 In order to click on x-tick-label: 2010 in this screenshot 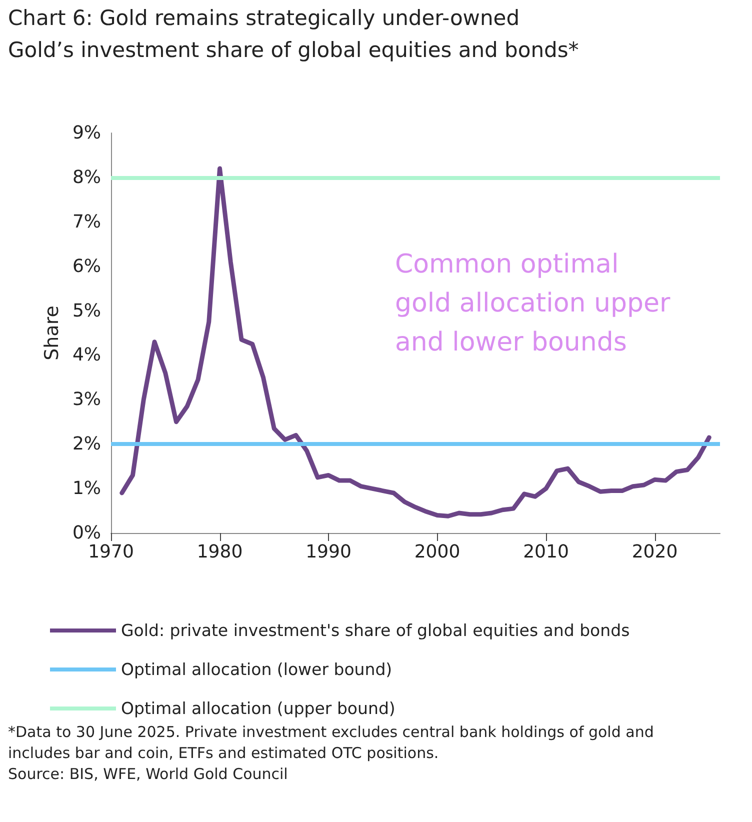, I will do `click(546, 552)`.